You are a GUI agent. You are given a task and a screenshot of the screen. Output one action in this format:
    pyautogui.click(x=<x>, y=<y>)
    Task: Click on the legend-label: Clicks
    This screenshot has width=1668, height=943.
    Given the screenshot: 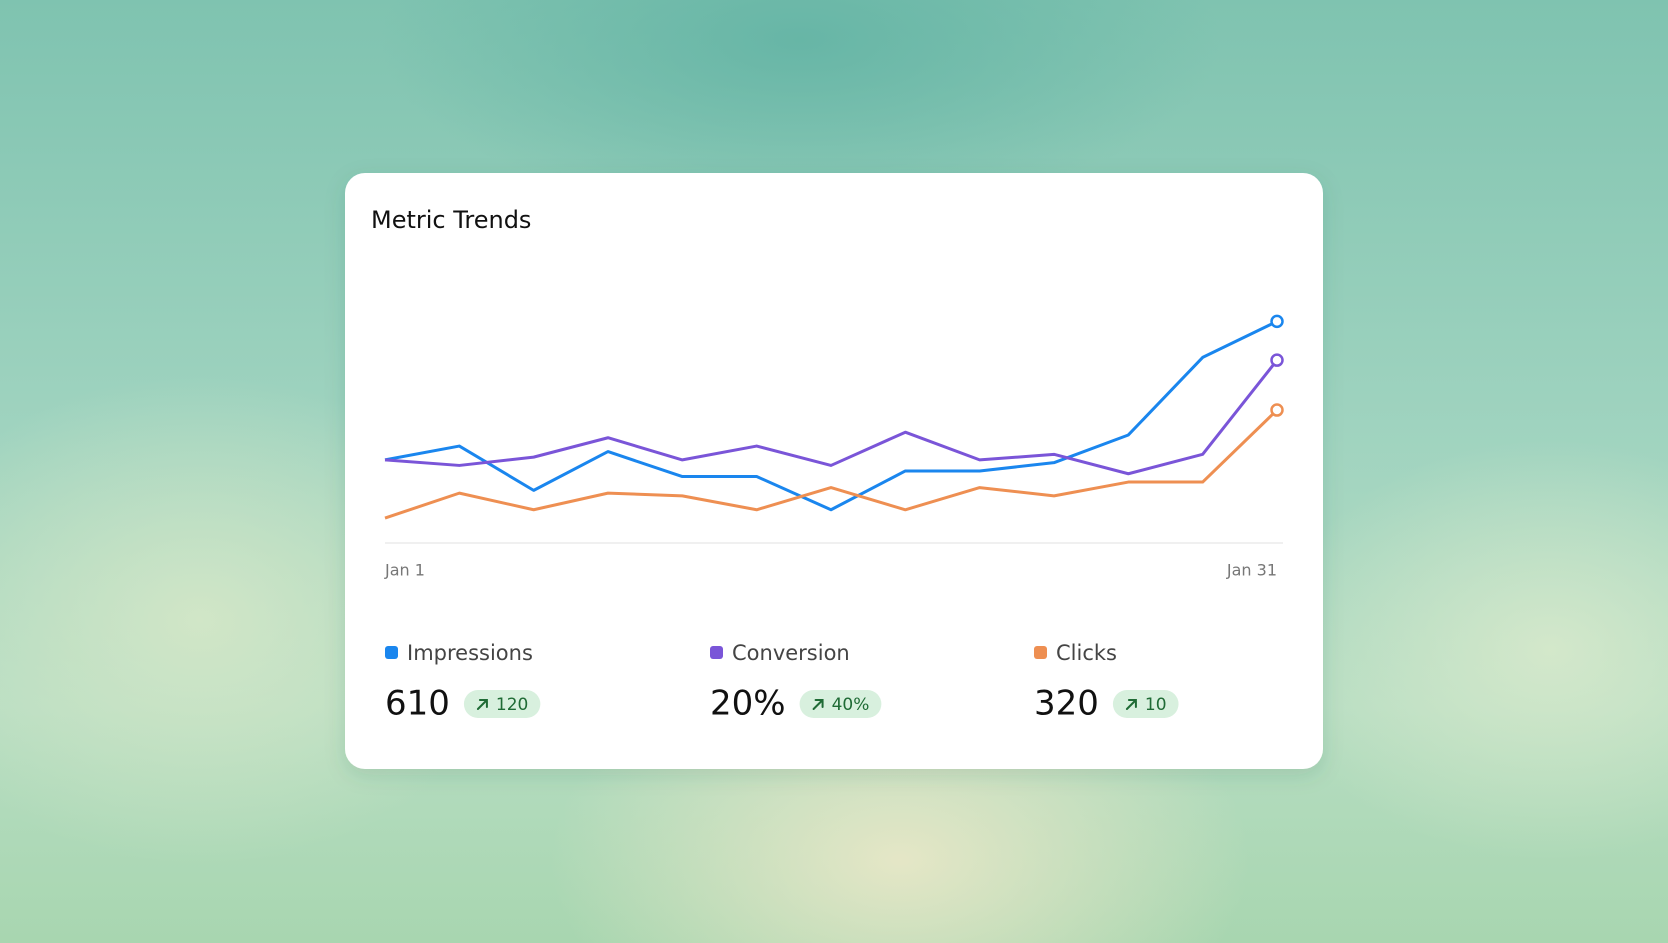 What is the action you would take?
    pyautogui.click(x=1086, y=653)
    